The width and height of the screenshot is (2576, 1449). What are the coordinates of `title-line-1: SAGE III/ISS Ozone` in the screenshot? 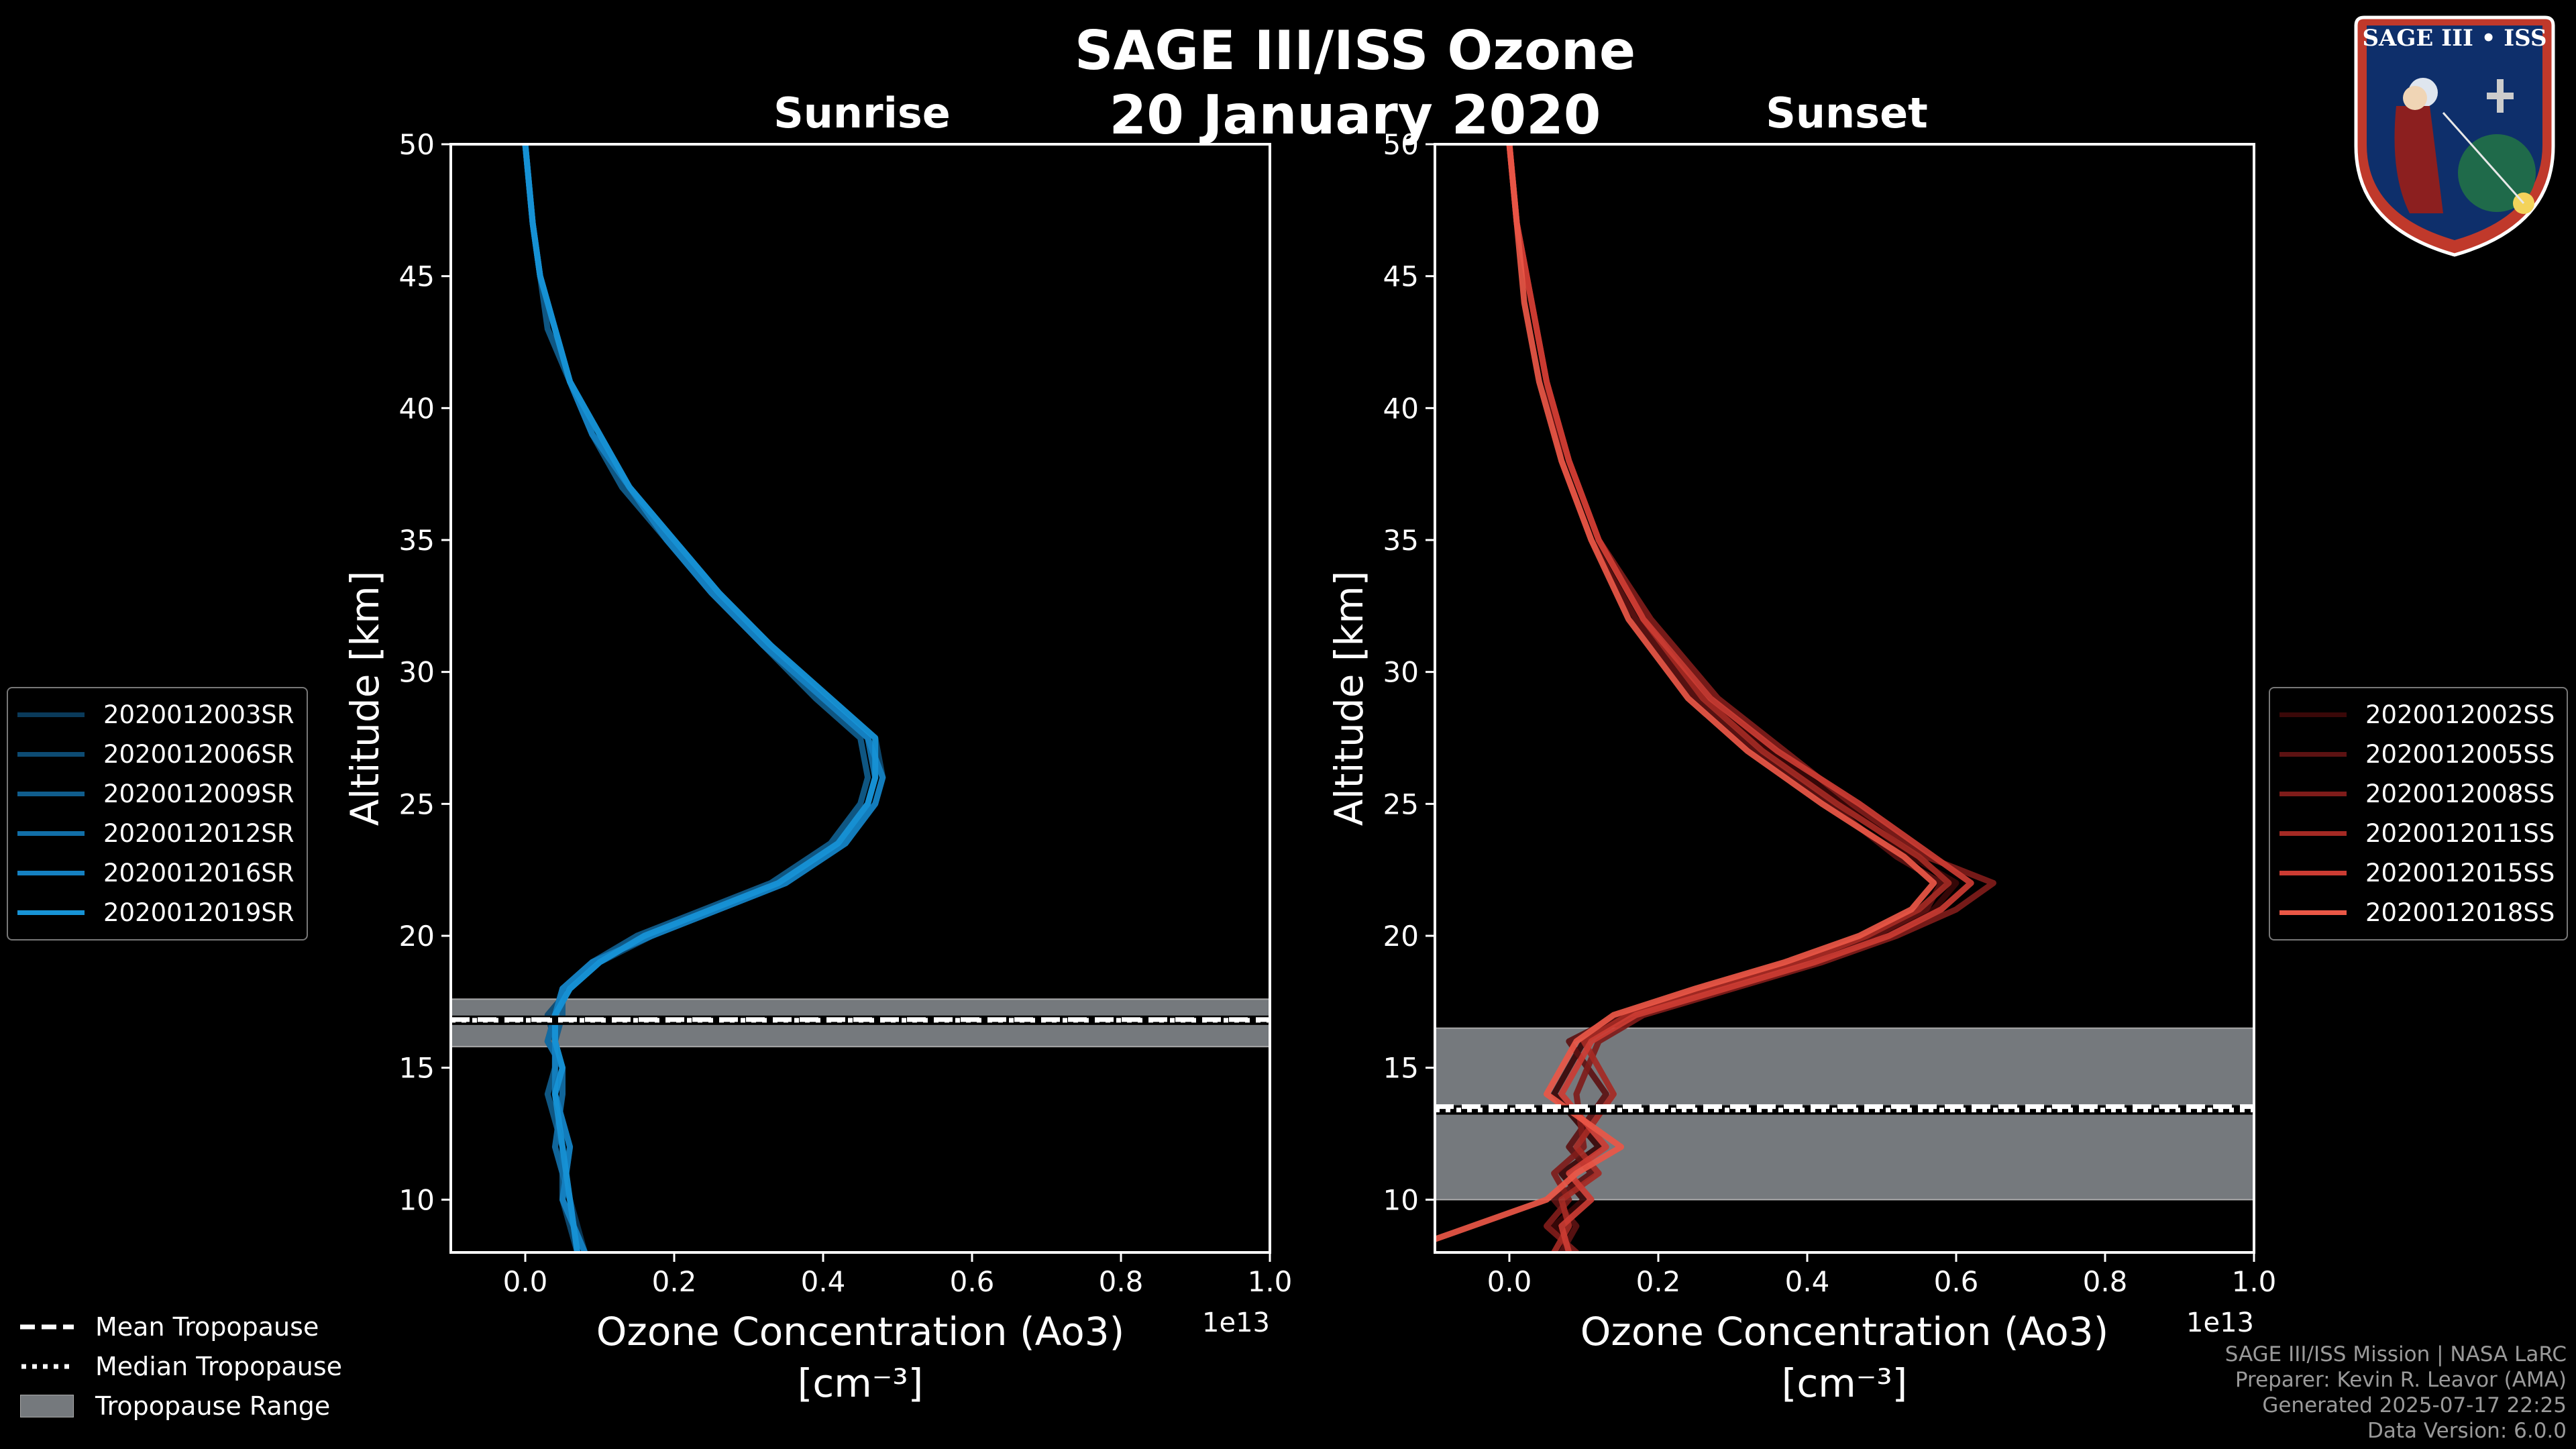 It's located at (1355, 50).